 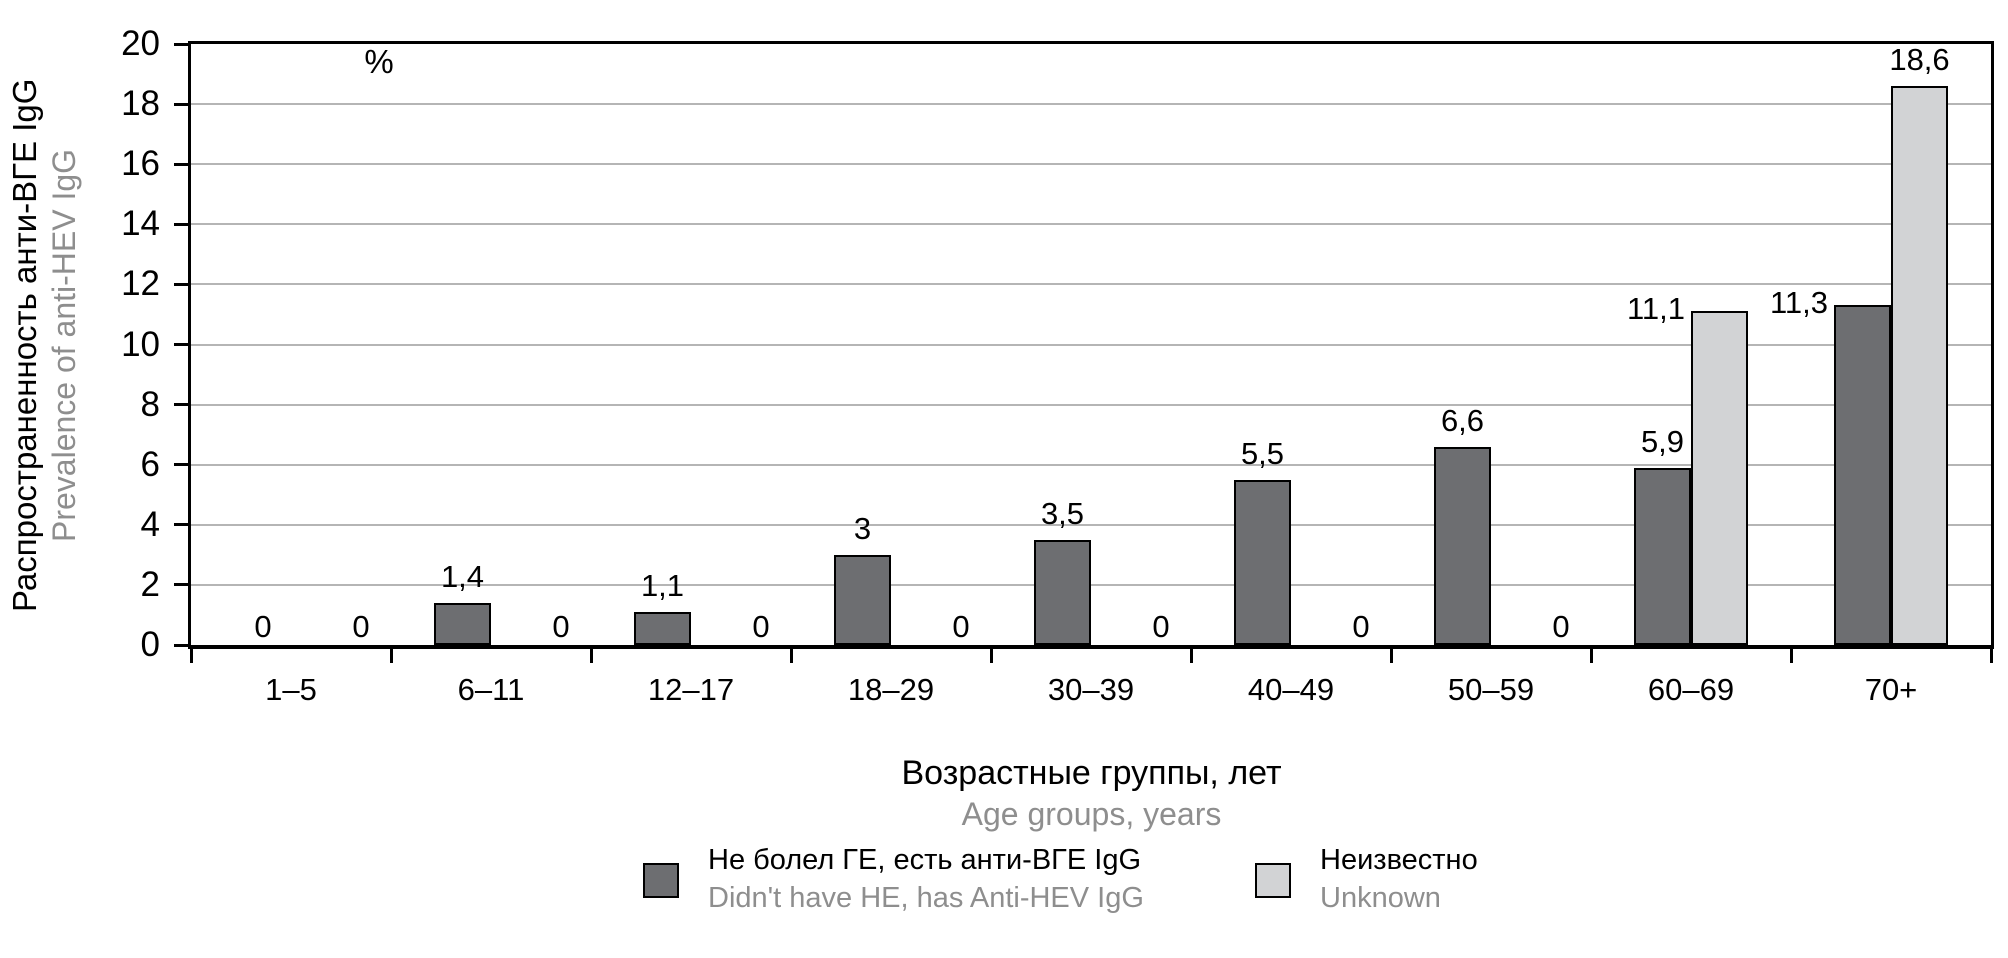 I want to click on legend-item-light: Неизвестно Unknown, so click(x=1399, y=879).